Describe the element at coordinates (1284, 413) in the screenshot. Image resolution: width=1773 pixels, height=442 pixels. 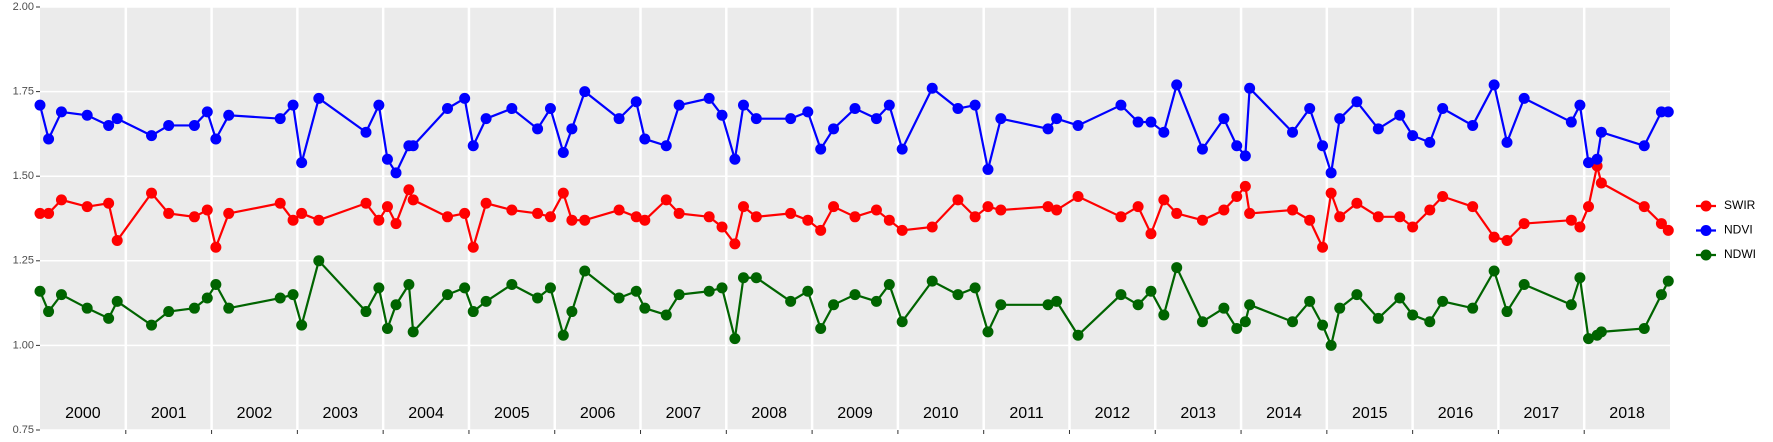
I see `year-label: 2014` at that location.